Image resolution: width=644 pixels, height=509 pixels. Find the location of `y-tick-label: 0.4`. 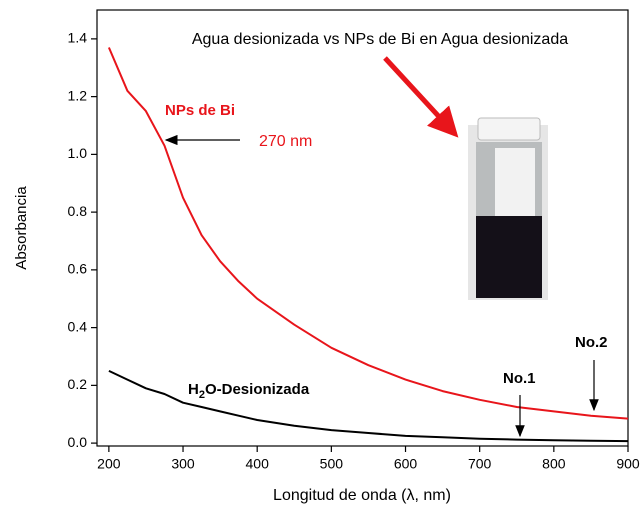

y-tick-label: 0.4 is located at coordinates (78, 326).